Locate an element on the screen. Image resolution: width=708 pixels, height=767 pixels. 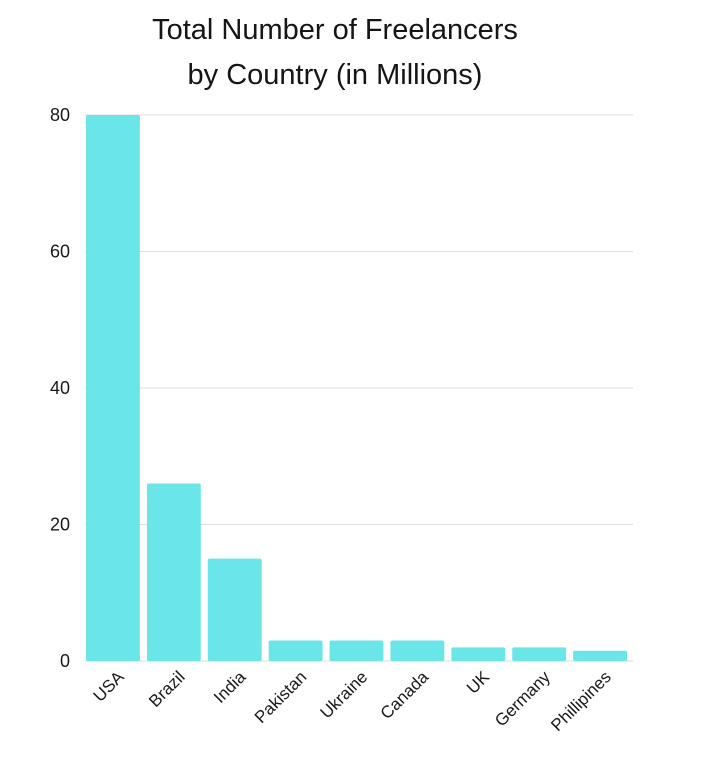
x-tick-label-usa: USA is located at coordinates (109, 686).